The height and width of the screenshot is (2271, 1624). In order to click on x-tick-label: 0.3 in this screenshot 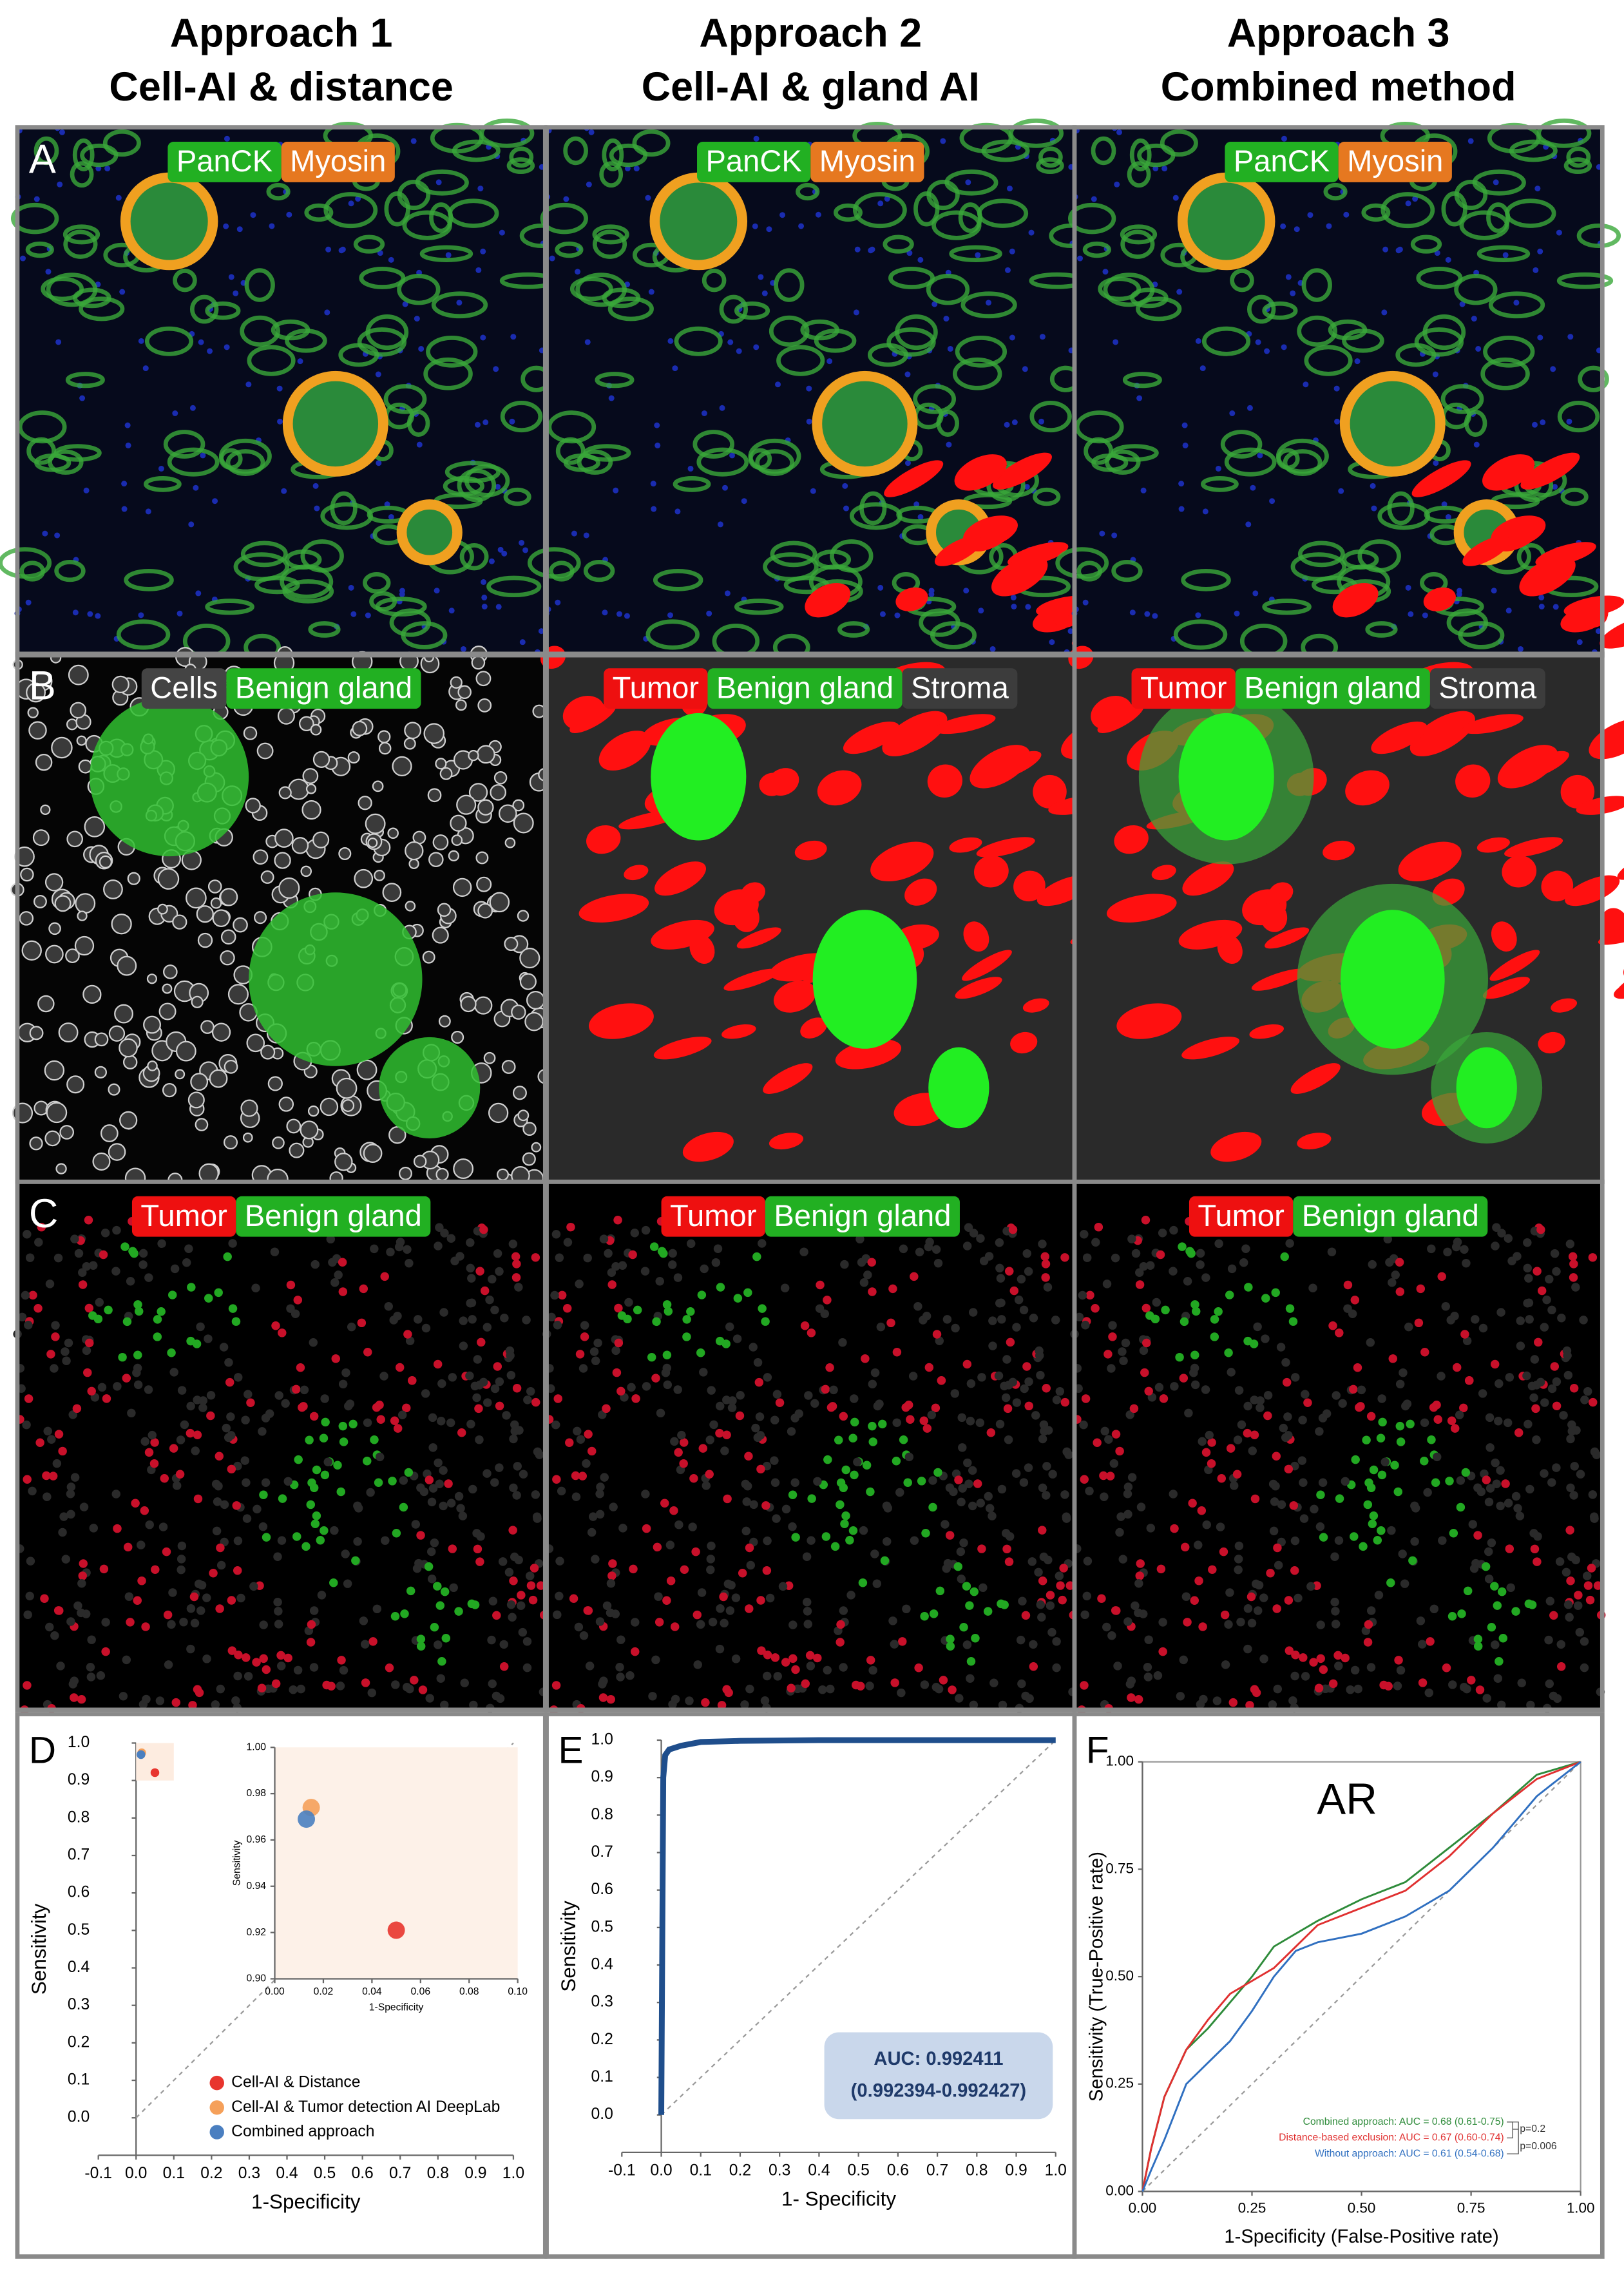, I will do `click(249, 2173)`.